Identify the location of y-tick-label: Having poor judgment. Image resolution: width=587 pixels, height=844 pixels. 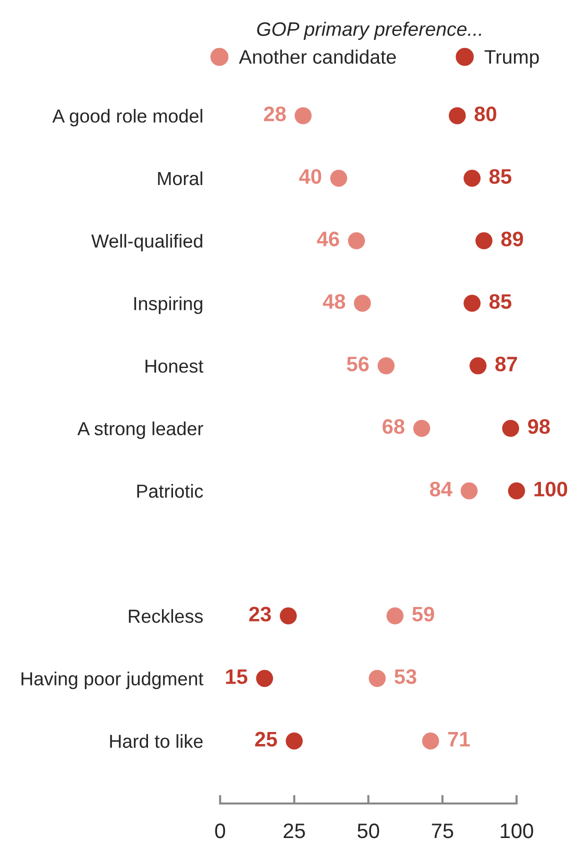
(113, 681).